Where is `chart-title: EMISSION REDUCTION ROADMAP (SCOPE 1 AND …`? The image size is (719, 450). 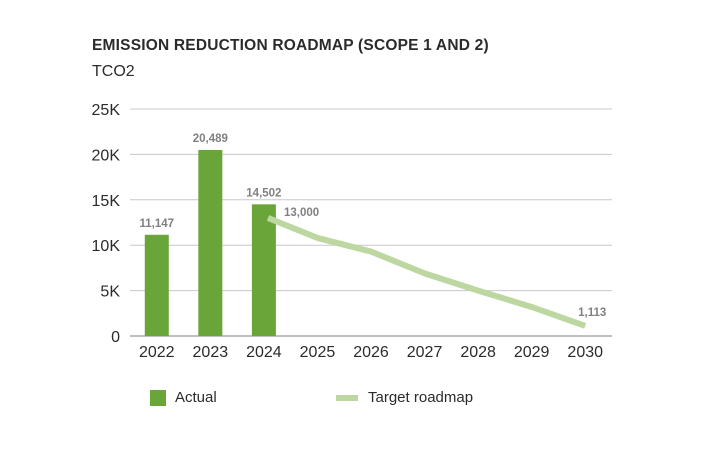 chart-title: EMISSION REDUCTION ROADMAP (SCOPE 1 AND … is located at coordinates (290, 45).